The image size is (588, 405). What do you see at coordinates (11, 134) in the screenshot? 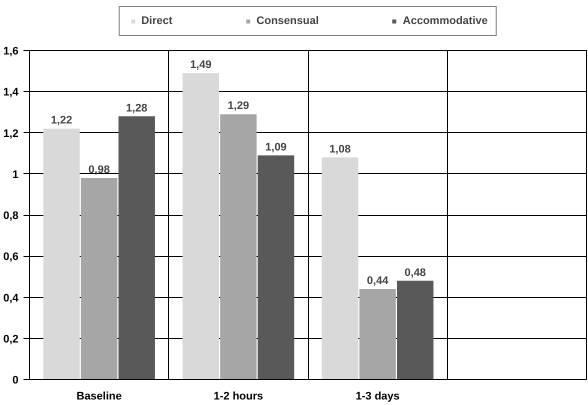
I see `y-tick-label: 1,2` at bounding box center [11, 134].